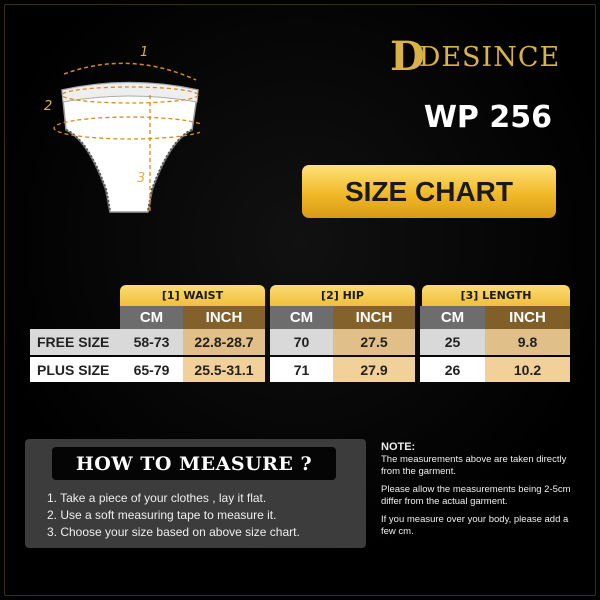  I want to click on brand-logo: D DESINCE, so click(475, 56).